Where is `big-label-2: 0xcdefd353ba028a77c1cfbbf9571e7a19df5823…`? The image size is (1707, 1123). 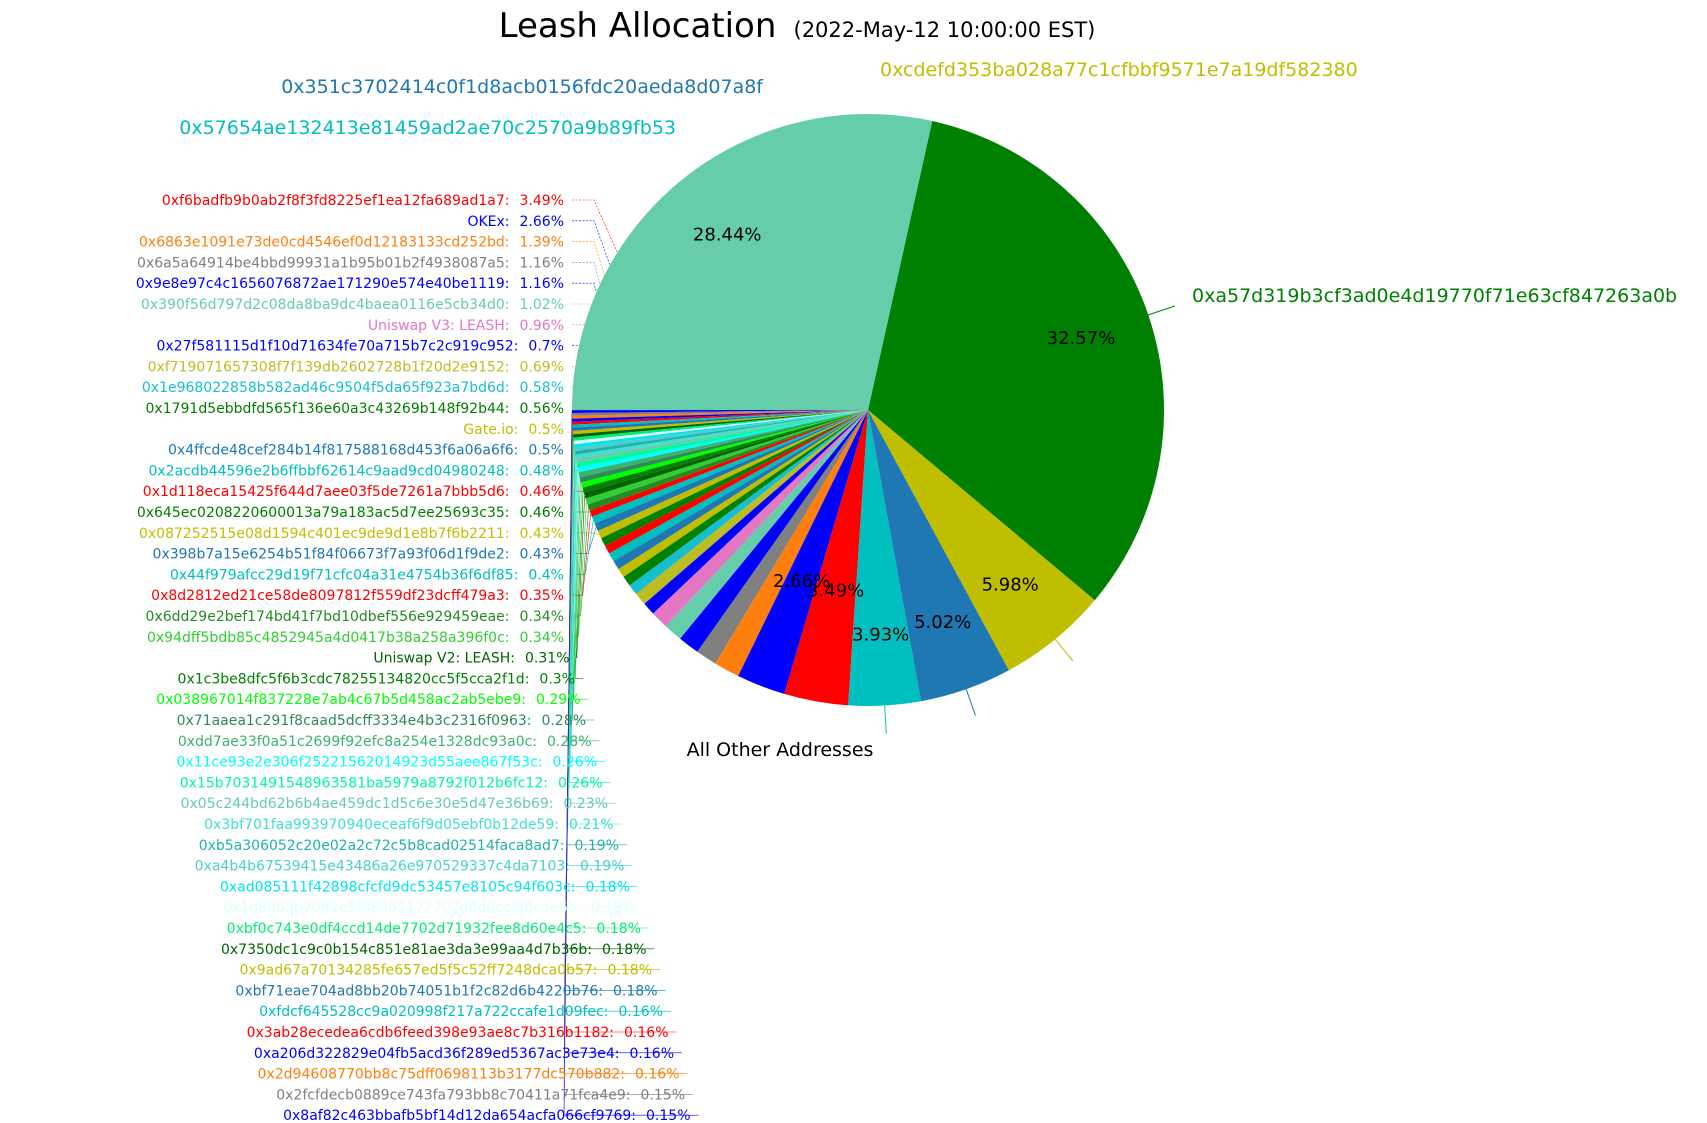 big-label-2: 0xcdefd353ba028a77c1cfbbf9571e7a19df5823… is located at coordinates (1119, 70).